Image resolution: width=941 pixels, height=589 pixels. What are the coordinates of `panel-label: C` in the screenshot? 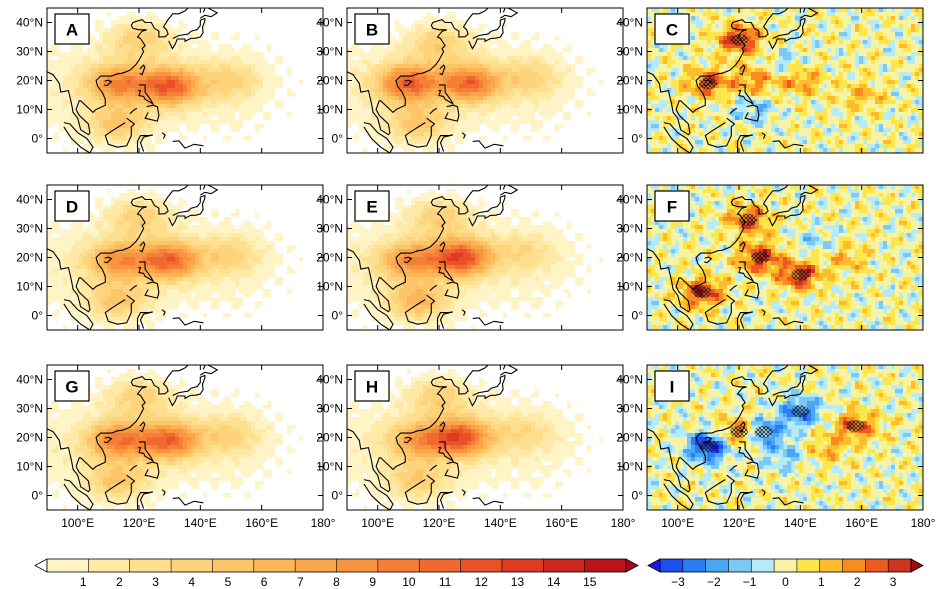 It's located at (672, 30).